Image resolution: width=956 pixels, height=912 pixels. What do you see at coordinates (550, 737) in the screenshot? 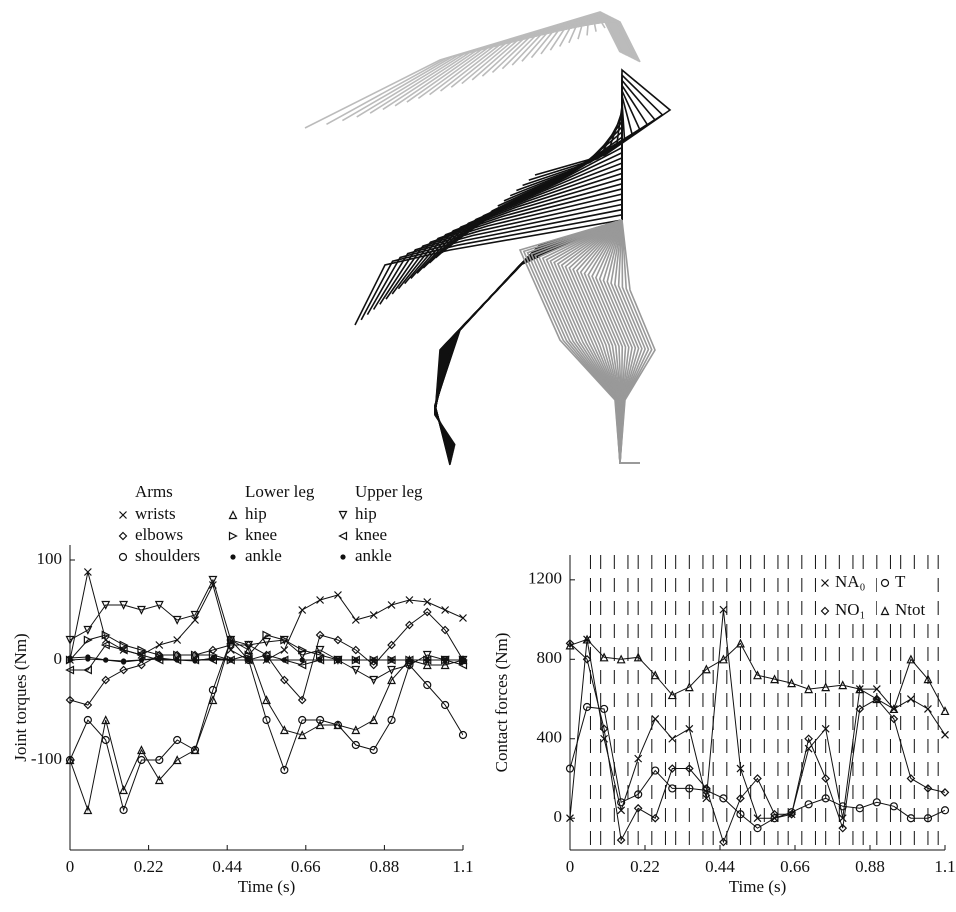
I see `y-tick-label: 400` at bounding box center [550, 737].